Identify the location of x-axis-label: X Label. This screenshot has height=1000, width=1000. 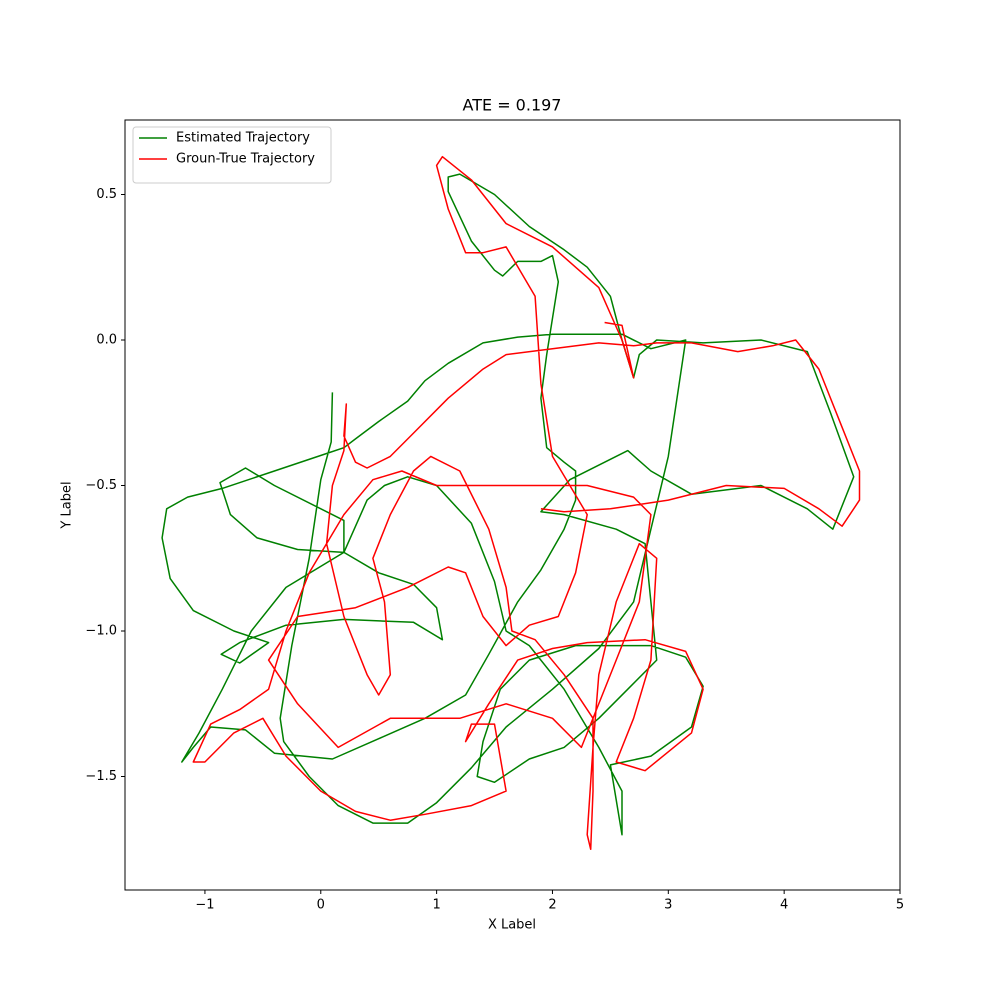
(512, 925).